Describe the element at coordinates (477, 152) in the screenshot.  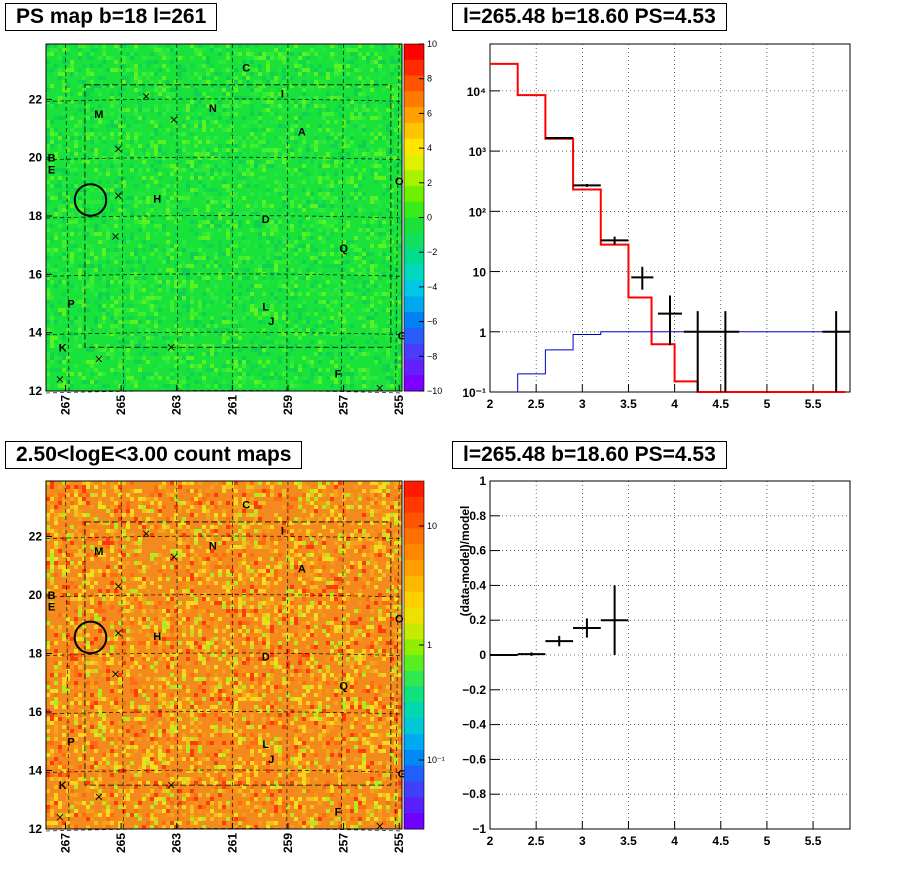
I see `y-tick-label: 10³` at that location.